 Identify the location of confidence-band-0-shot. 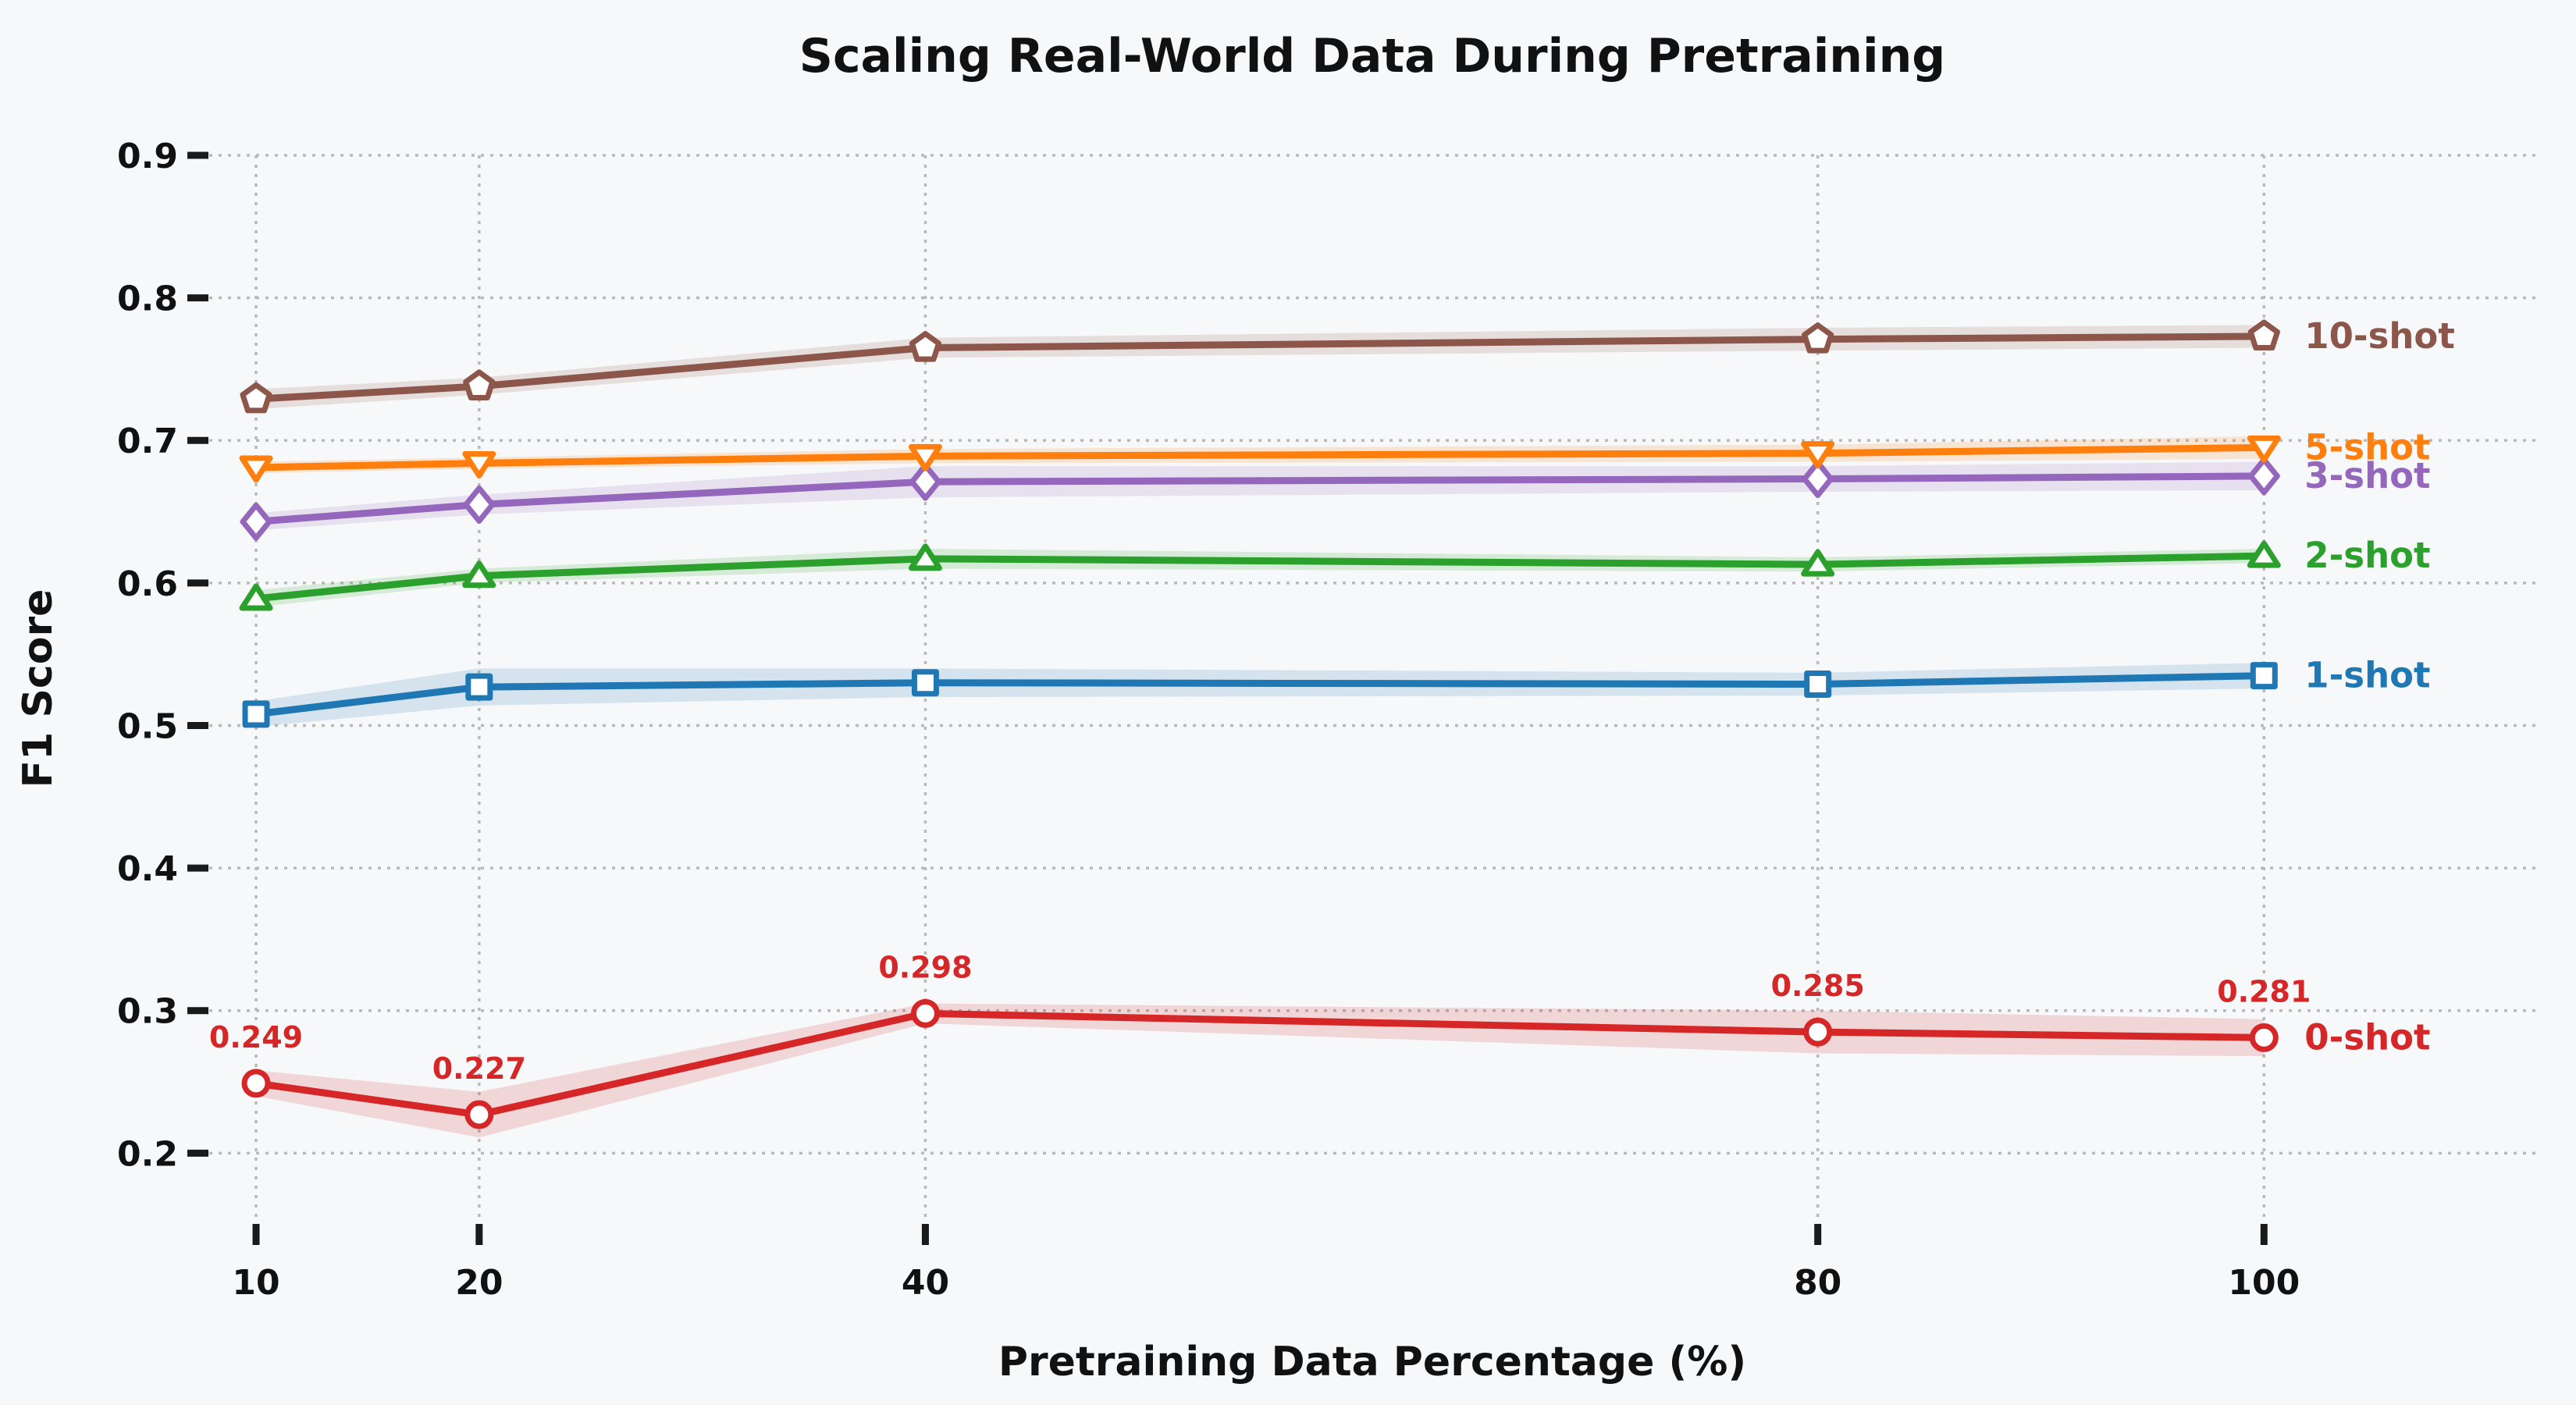
(1260, 1071).